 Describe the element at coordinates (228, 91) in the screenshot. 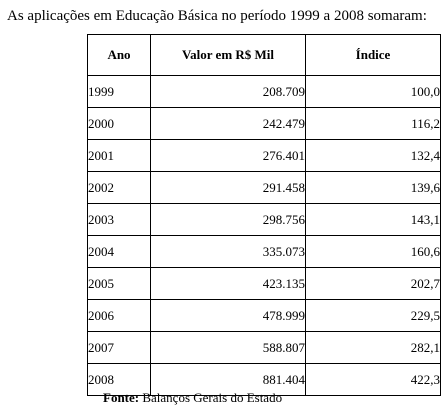

I see `cell-valor: 208.709` at that location.